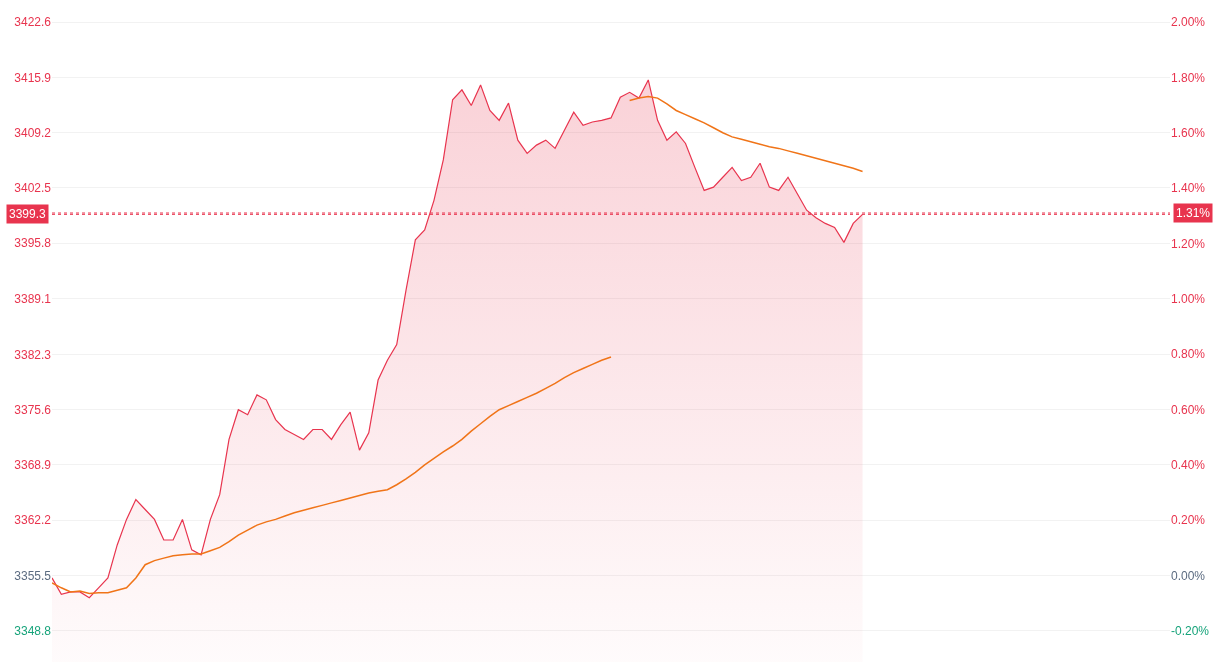  Describe the element at coordinates (1190, 630) in the screenshot. I see `y2-tick-label: -0.20%` at that location.